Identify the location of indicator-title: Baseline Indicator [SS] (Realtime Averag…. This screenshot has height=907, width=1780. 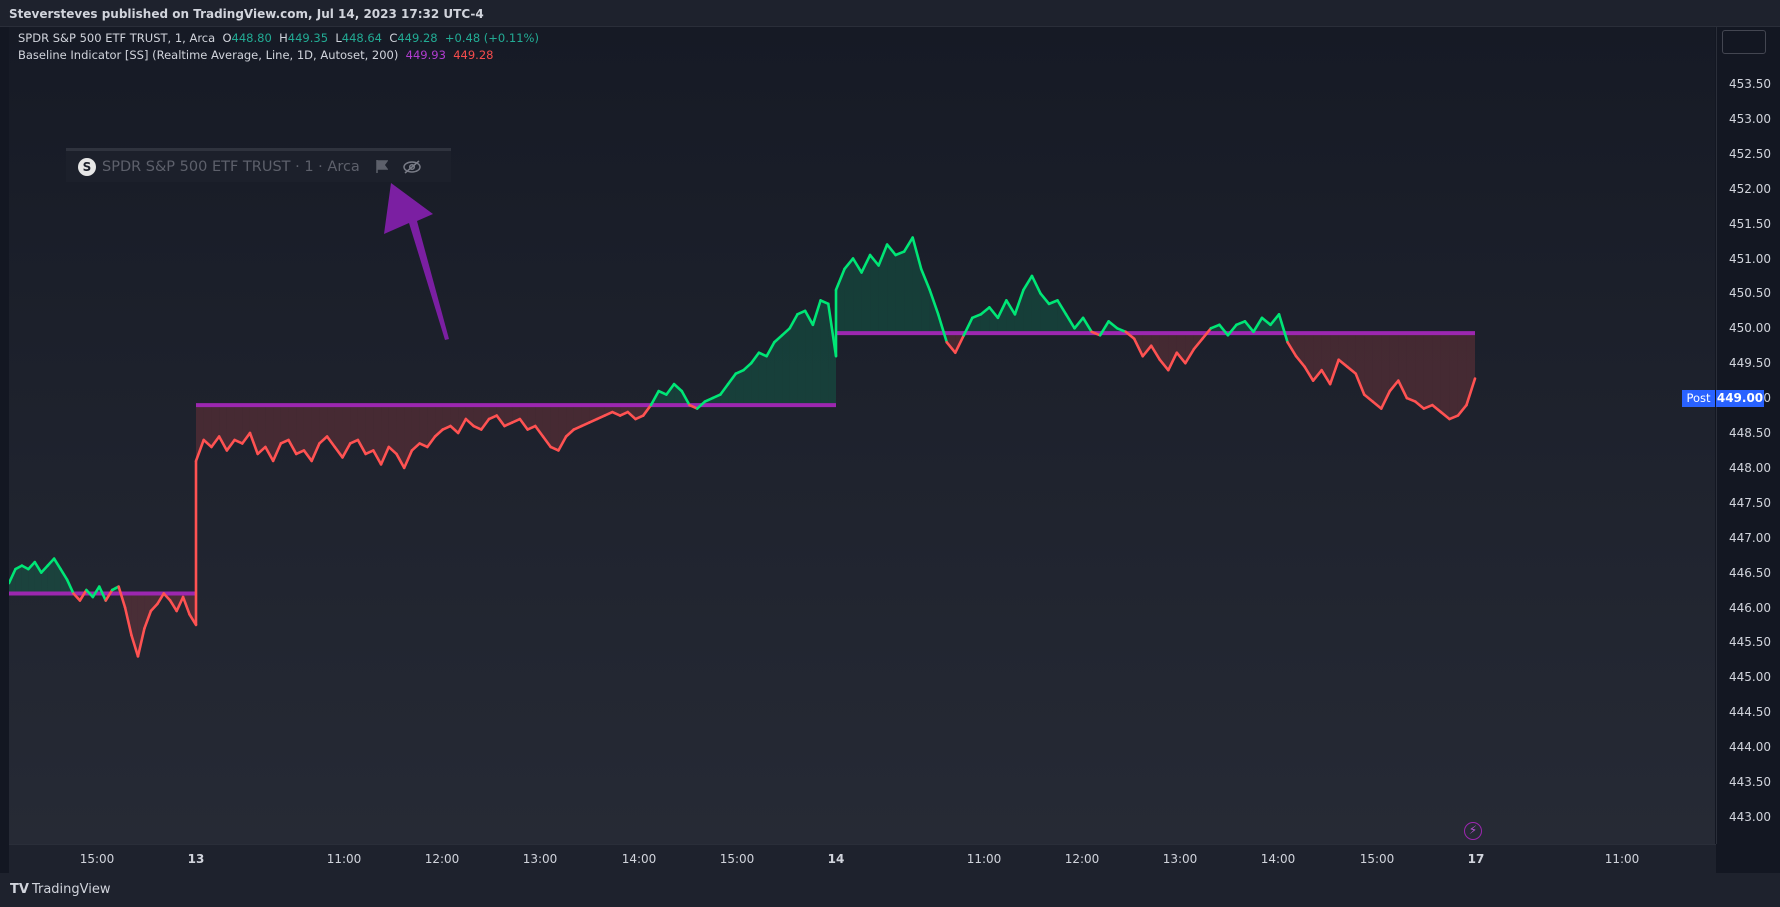
(208, 55).